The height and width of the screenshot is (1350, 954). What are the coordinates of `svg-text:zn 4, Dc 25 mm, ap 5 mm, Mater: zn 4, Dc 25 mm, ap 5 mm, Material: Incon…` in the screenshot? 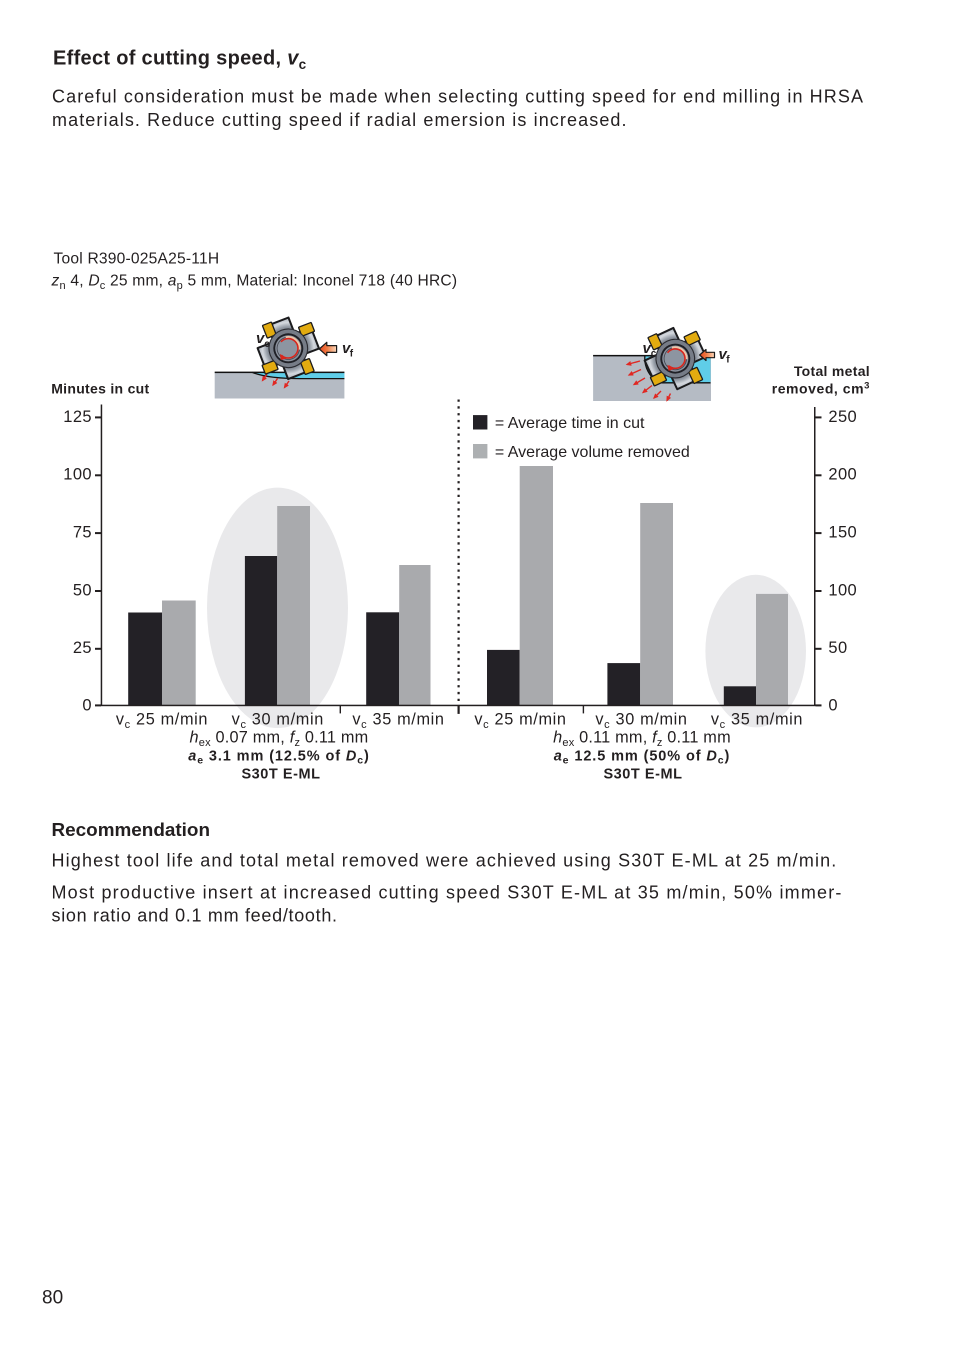 It's located at (254, 282).